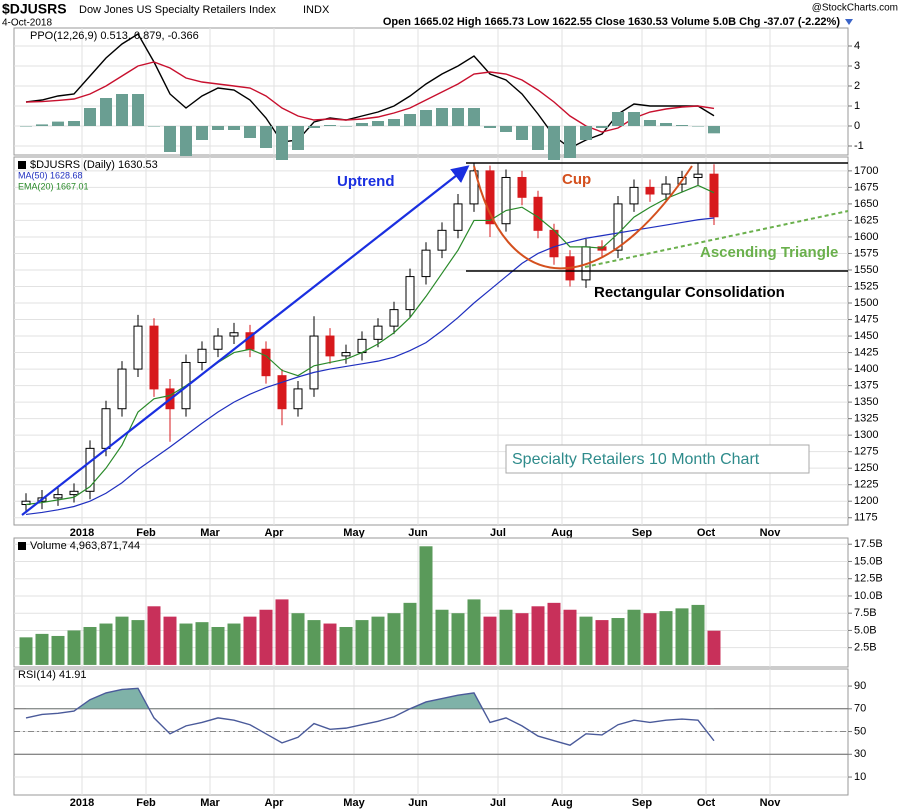  I want to click on ppo-label: PPO(12,26,9) 0.513, 0.879, -0.366, so click(114, 36).